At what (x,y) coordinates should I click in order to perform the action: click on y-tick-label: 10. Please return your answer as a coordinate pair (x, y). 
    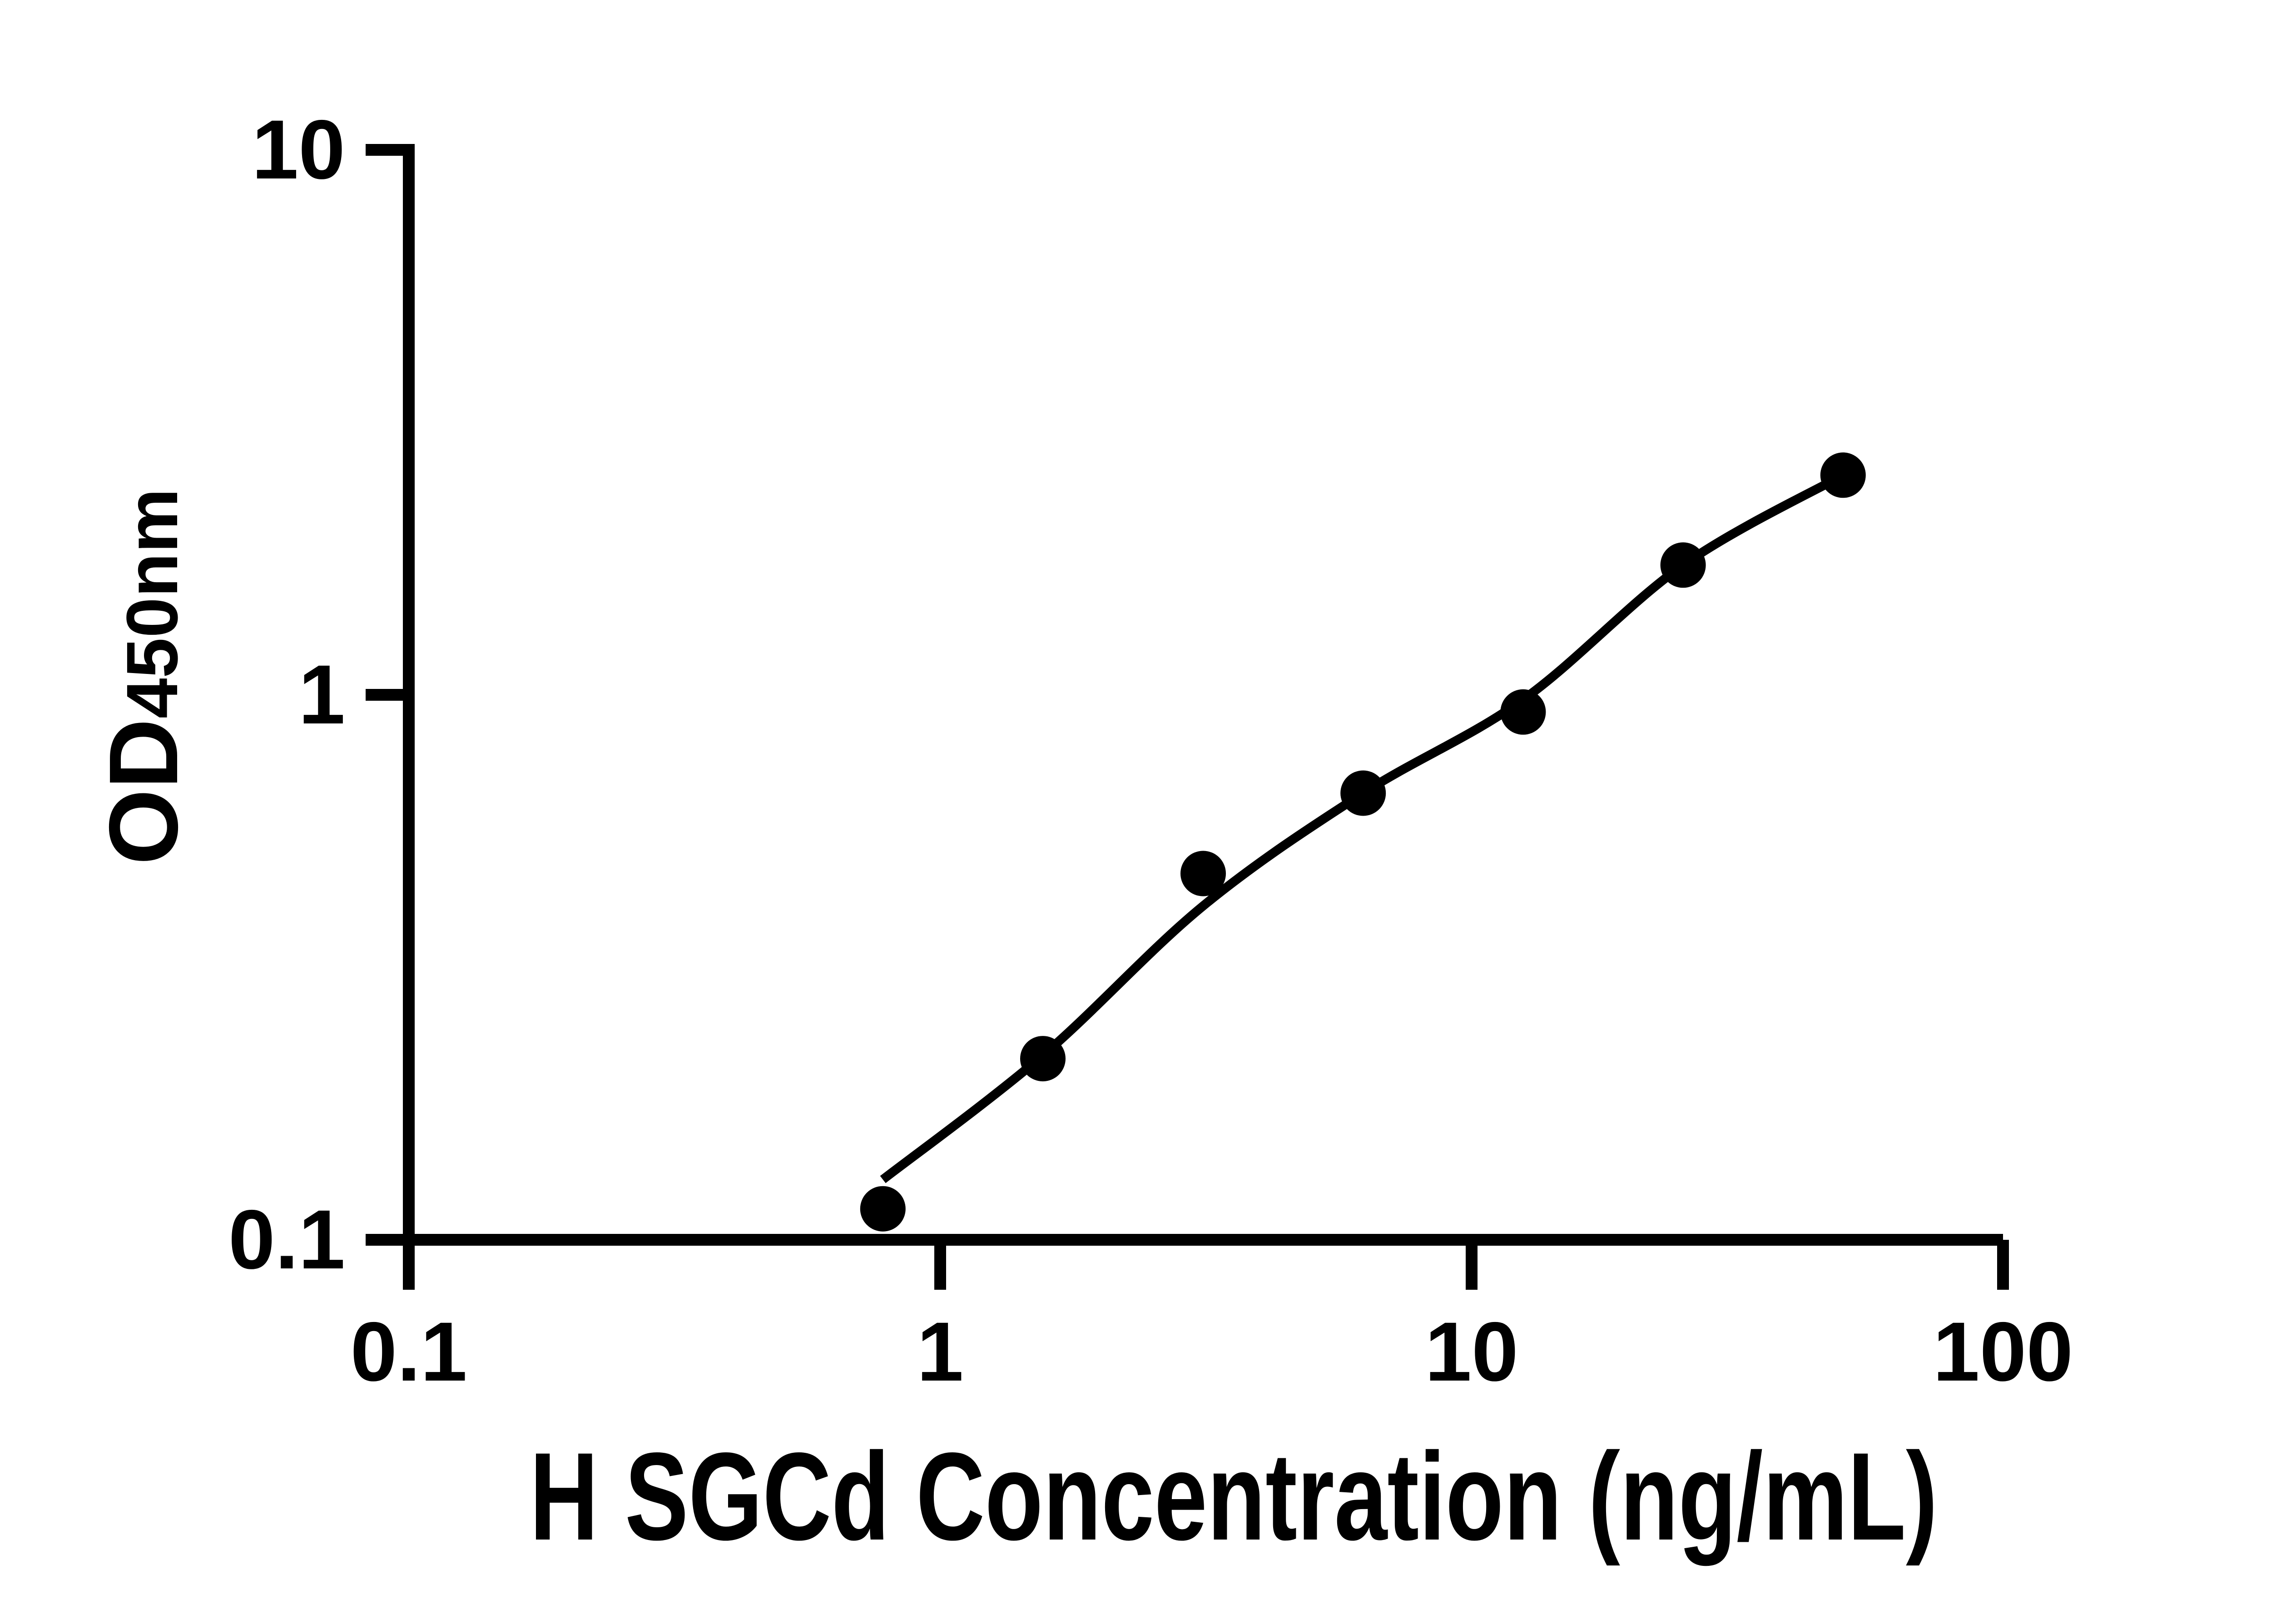
    Looking at the image, I should click on (298, 150).